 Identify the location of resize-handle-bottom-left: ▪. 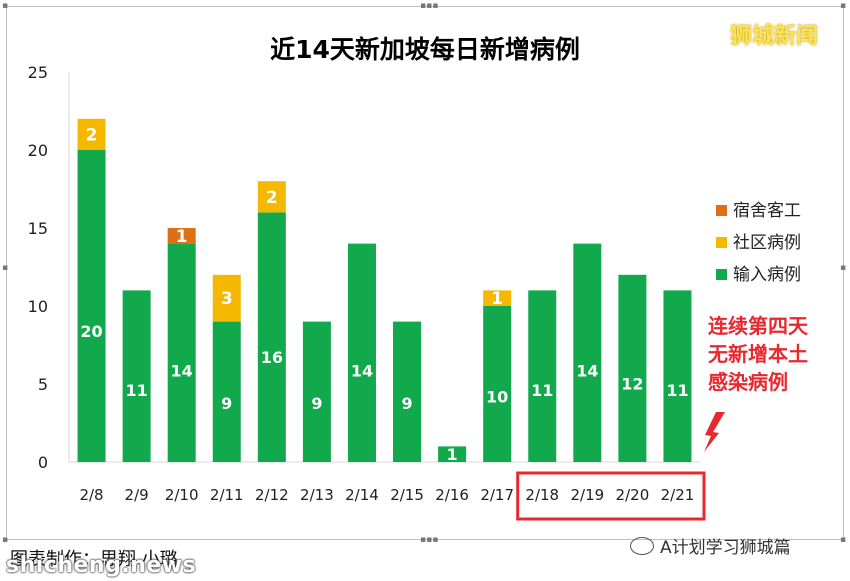
(5, 540).